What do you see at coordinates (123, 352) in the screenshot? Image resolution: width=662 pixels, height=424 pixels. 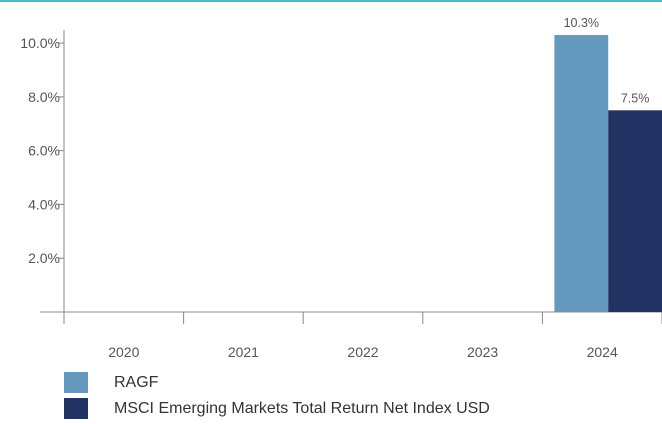 I see `x-tick-label: 2020` at bounding box center [123, 352].